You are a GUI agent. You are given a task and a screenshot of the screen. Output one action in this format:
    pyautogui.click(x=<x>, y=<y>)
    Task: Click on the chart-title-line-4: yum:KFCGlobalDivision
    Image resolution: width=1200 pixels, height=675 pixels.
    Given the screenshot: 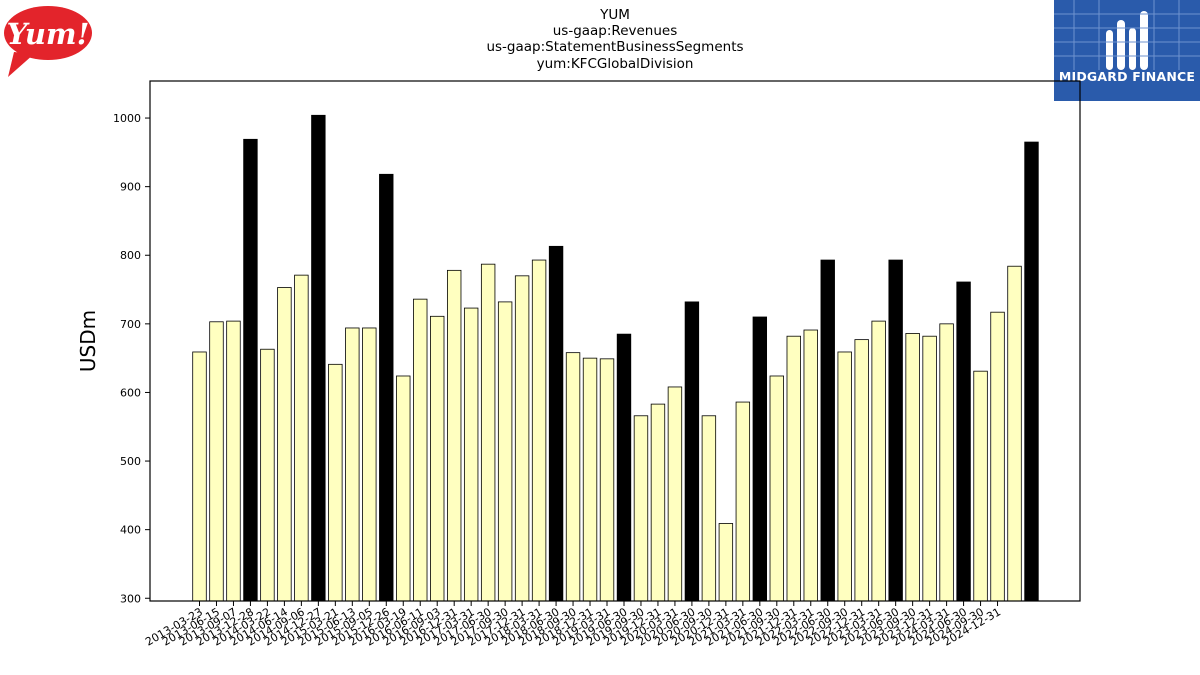 What is the action you would take?
    pyautogui.click(x=615, y=64)
    